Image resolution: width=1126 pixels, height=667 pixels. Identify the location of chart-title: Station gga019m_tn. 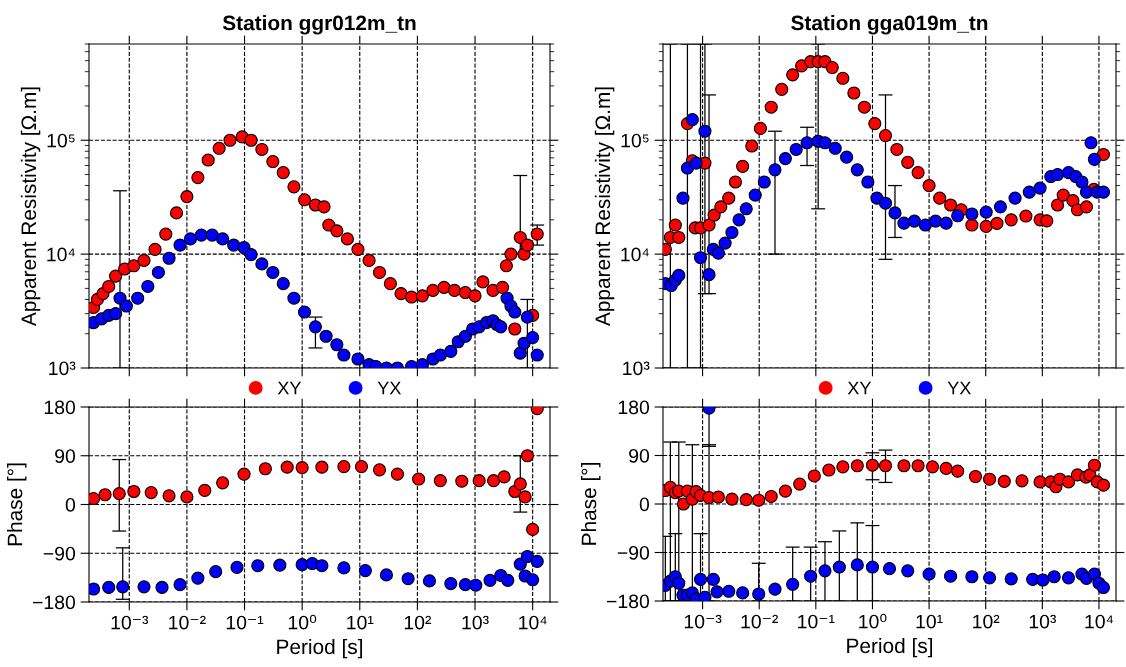
(889, 25).